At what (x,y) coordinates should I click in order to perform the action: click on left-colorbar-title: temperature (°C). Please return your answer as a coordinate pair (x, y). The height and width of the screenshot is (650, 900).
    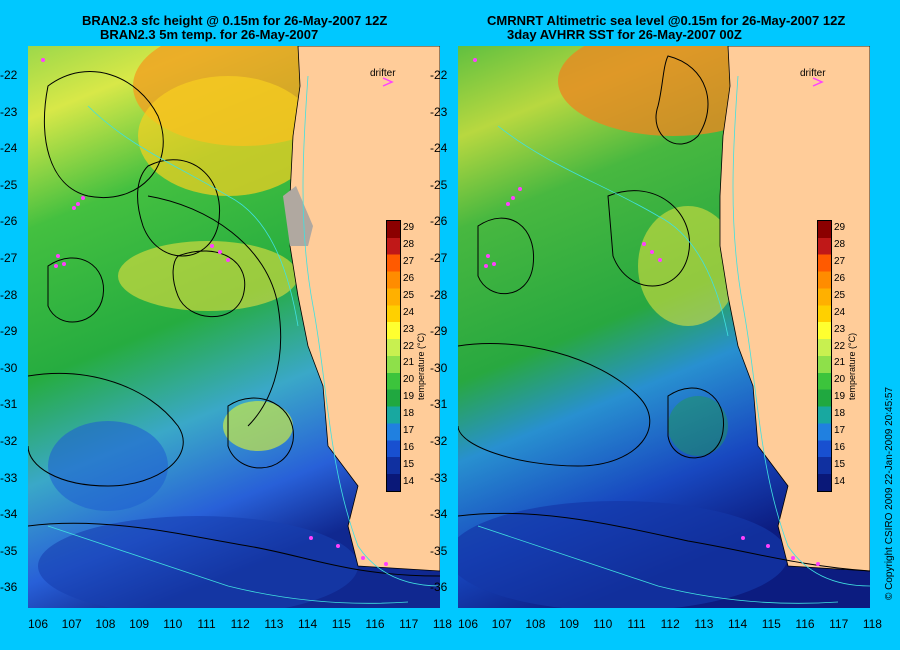
    Looking at the image, I should click on (421, 366).